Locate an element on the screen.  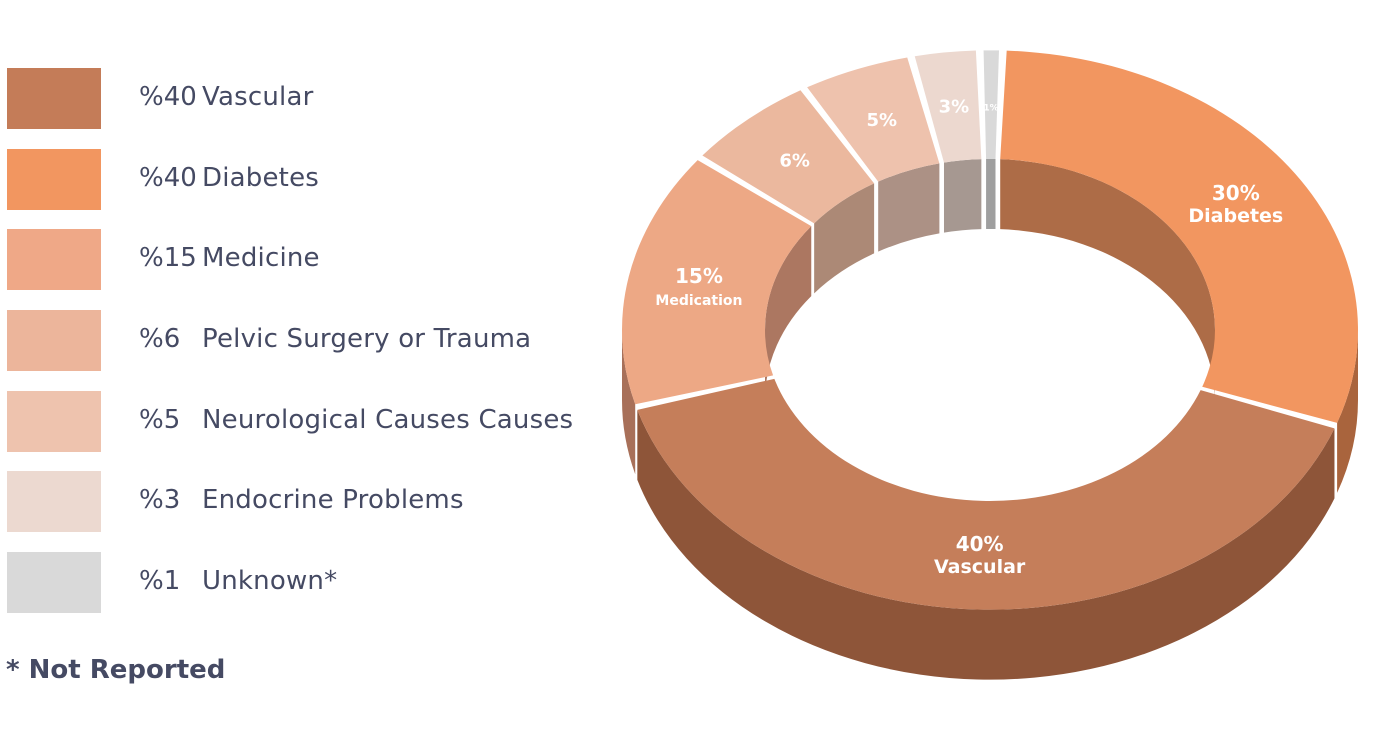
slice-percent-label: 5% is located at coordinates (882, 120).